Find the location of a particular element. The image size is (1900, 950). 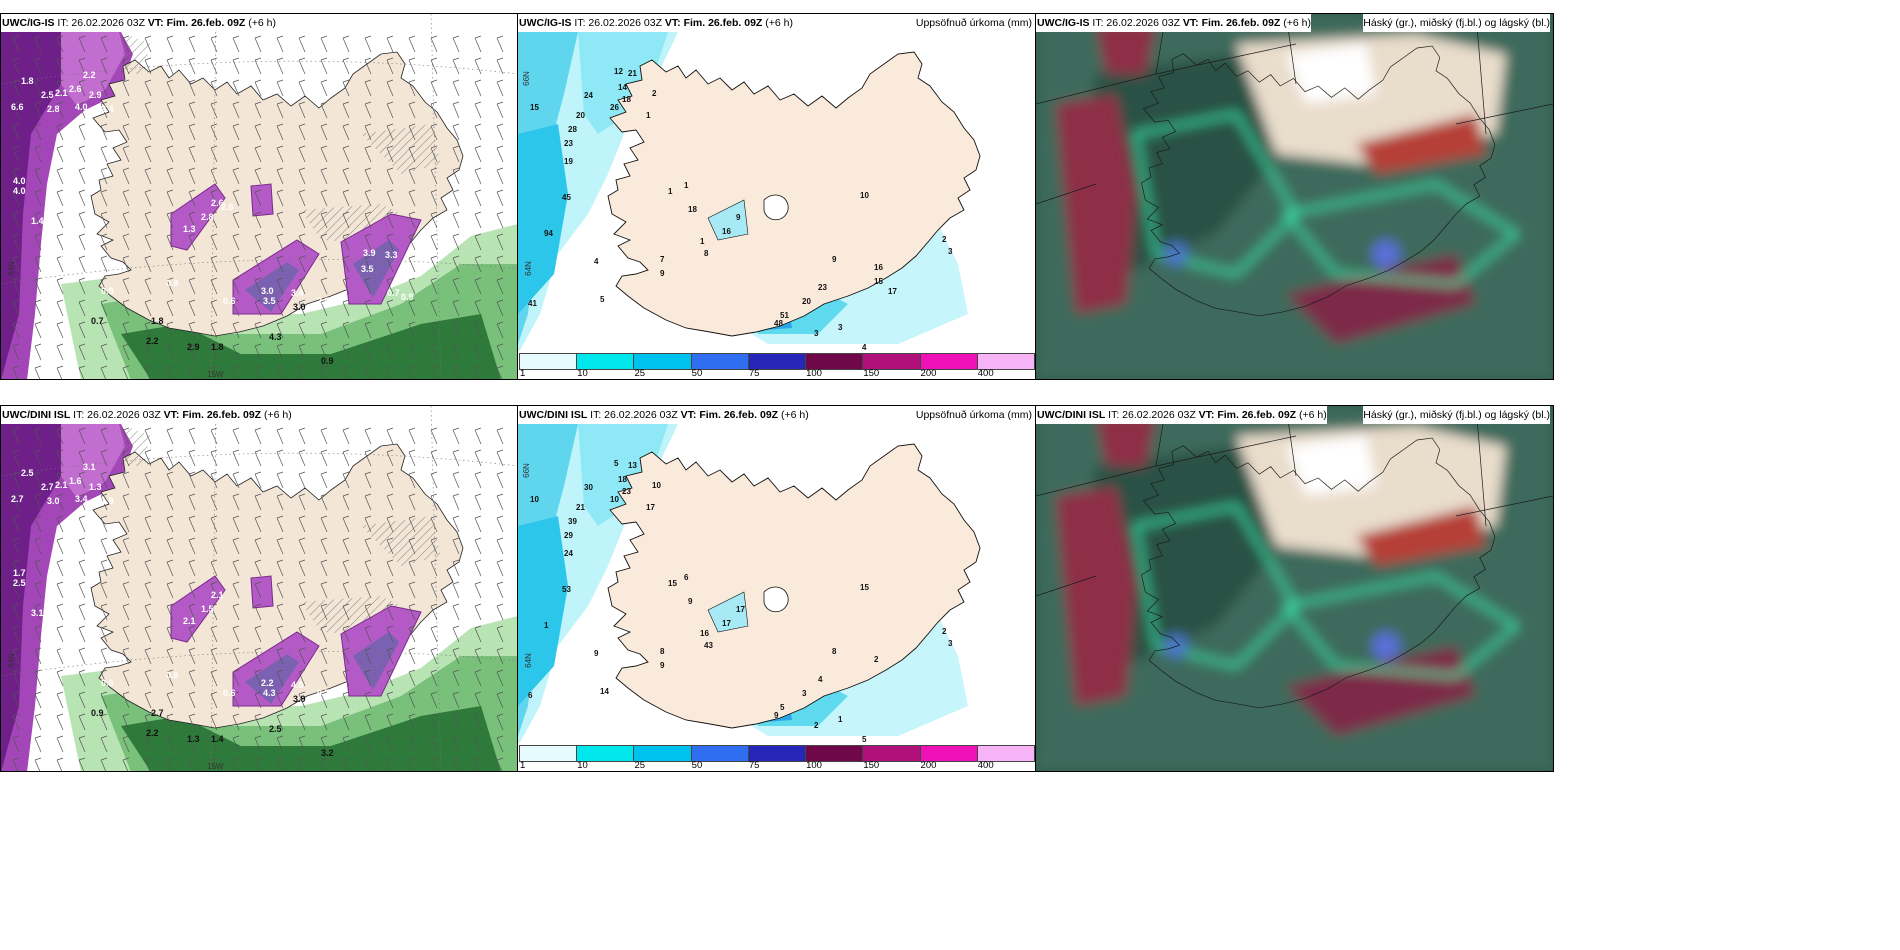

accum-value: 29 is located at coordinates (568, 535).